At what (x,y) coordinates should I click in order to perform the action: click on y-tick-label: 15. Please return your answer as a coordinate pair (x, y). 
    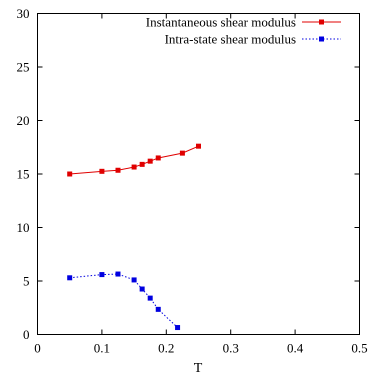
    Looking at the image, I should click on (23, 174).